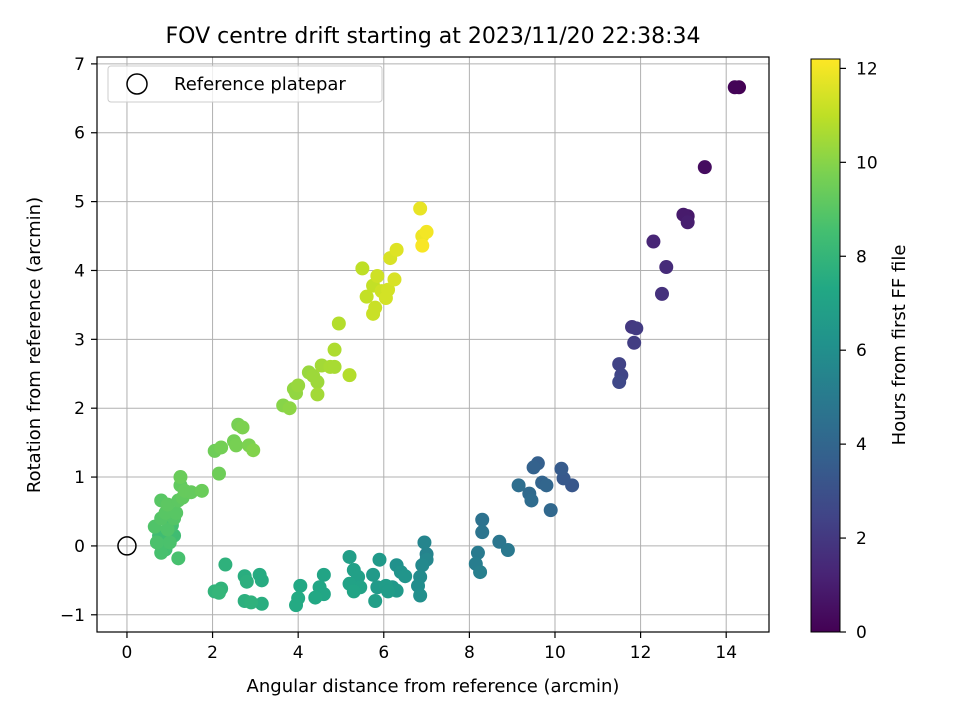 This screenshot has height=720, width=960. I want to click on y-tick-label: −1, so click(72, 616).